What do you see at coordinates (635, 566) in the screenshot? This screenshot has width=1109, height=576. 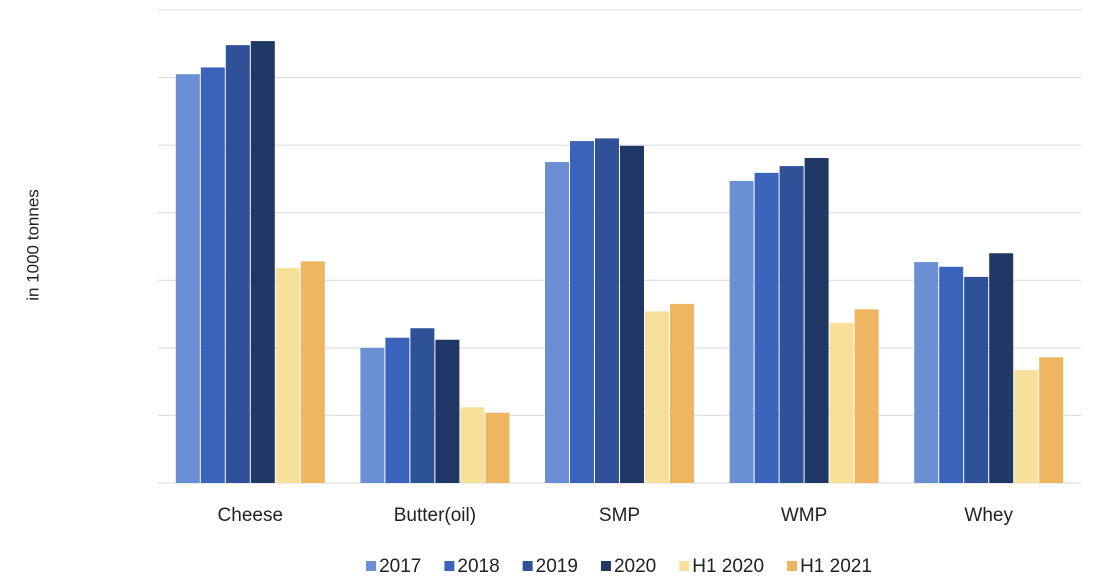 I see `legend-label: 2020` at bounding box center [635, 566].